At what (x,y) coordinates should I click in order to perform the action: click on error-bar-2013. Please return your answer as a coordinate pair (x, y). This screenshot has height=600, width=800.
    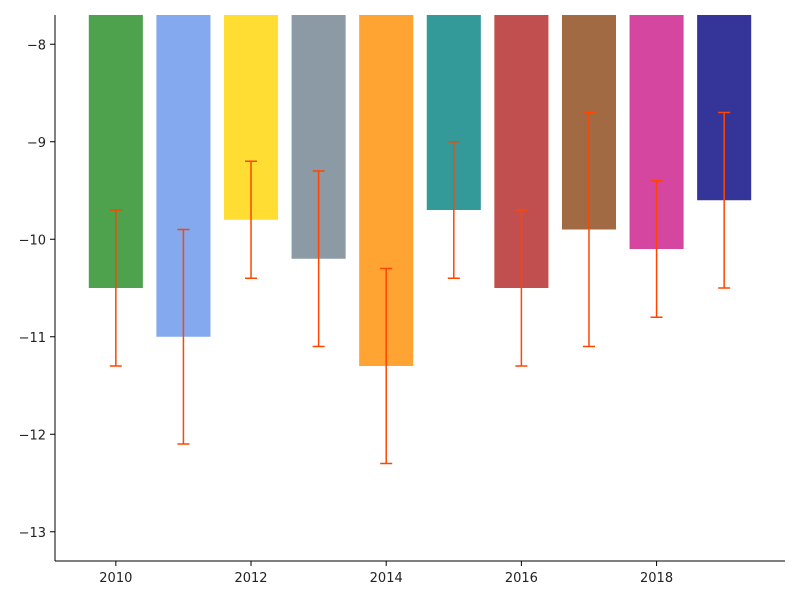
    Looking at the image, I should click on (318, 259).